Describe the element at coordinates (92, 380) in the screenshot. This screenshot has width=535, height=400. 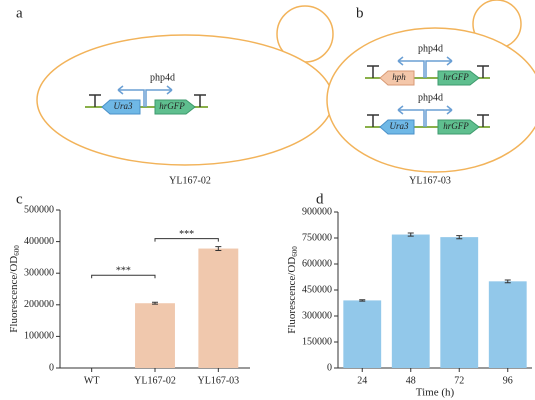
I see `x-tick-label: WT` at that location.